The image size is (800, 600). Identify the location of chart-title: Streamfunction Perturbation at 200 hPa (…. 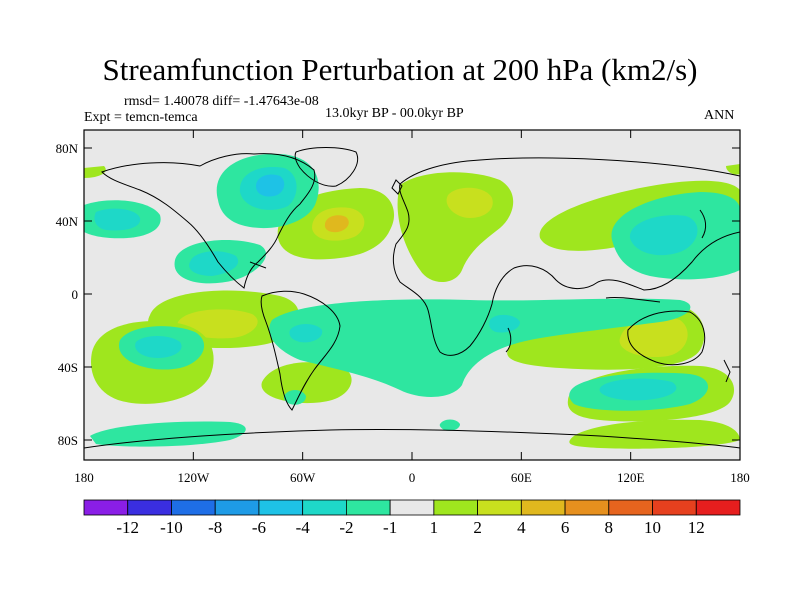
(400, 69).